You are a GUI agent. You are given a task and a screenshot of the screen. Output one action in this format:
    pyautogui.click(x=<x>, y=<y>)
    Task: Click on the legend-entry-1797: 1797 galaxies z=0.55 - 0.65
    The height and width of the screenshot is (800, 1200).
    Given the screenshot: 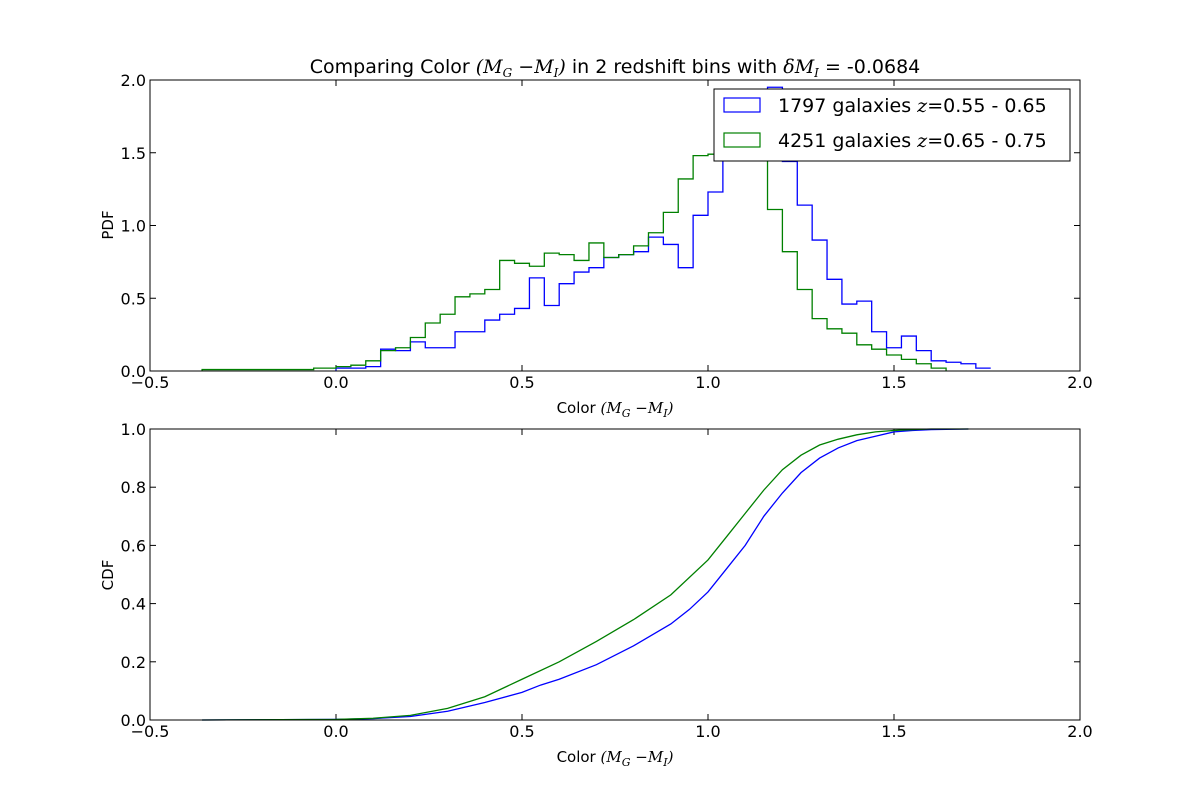 What is the action you would take?
    pyautogui.click(x=912, y=106)
    